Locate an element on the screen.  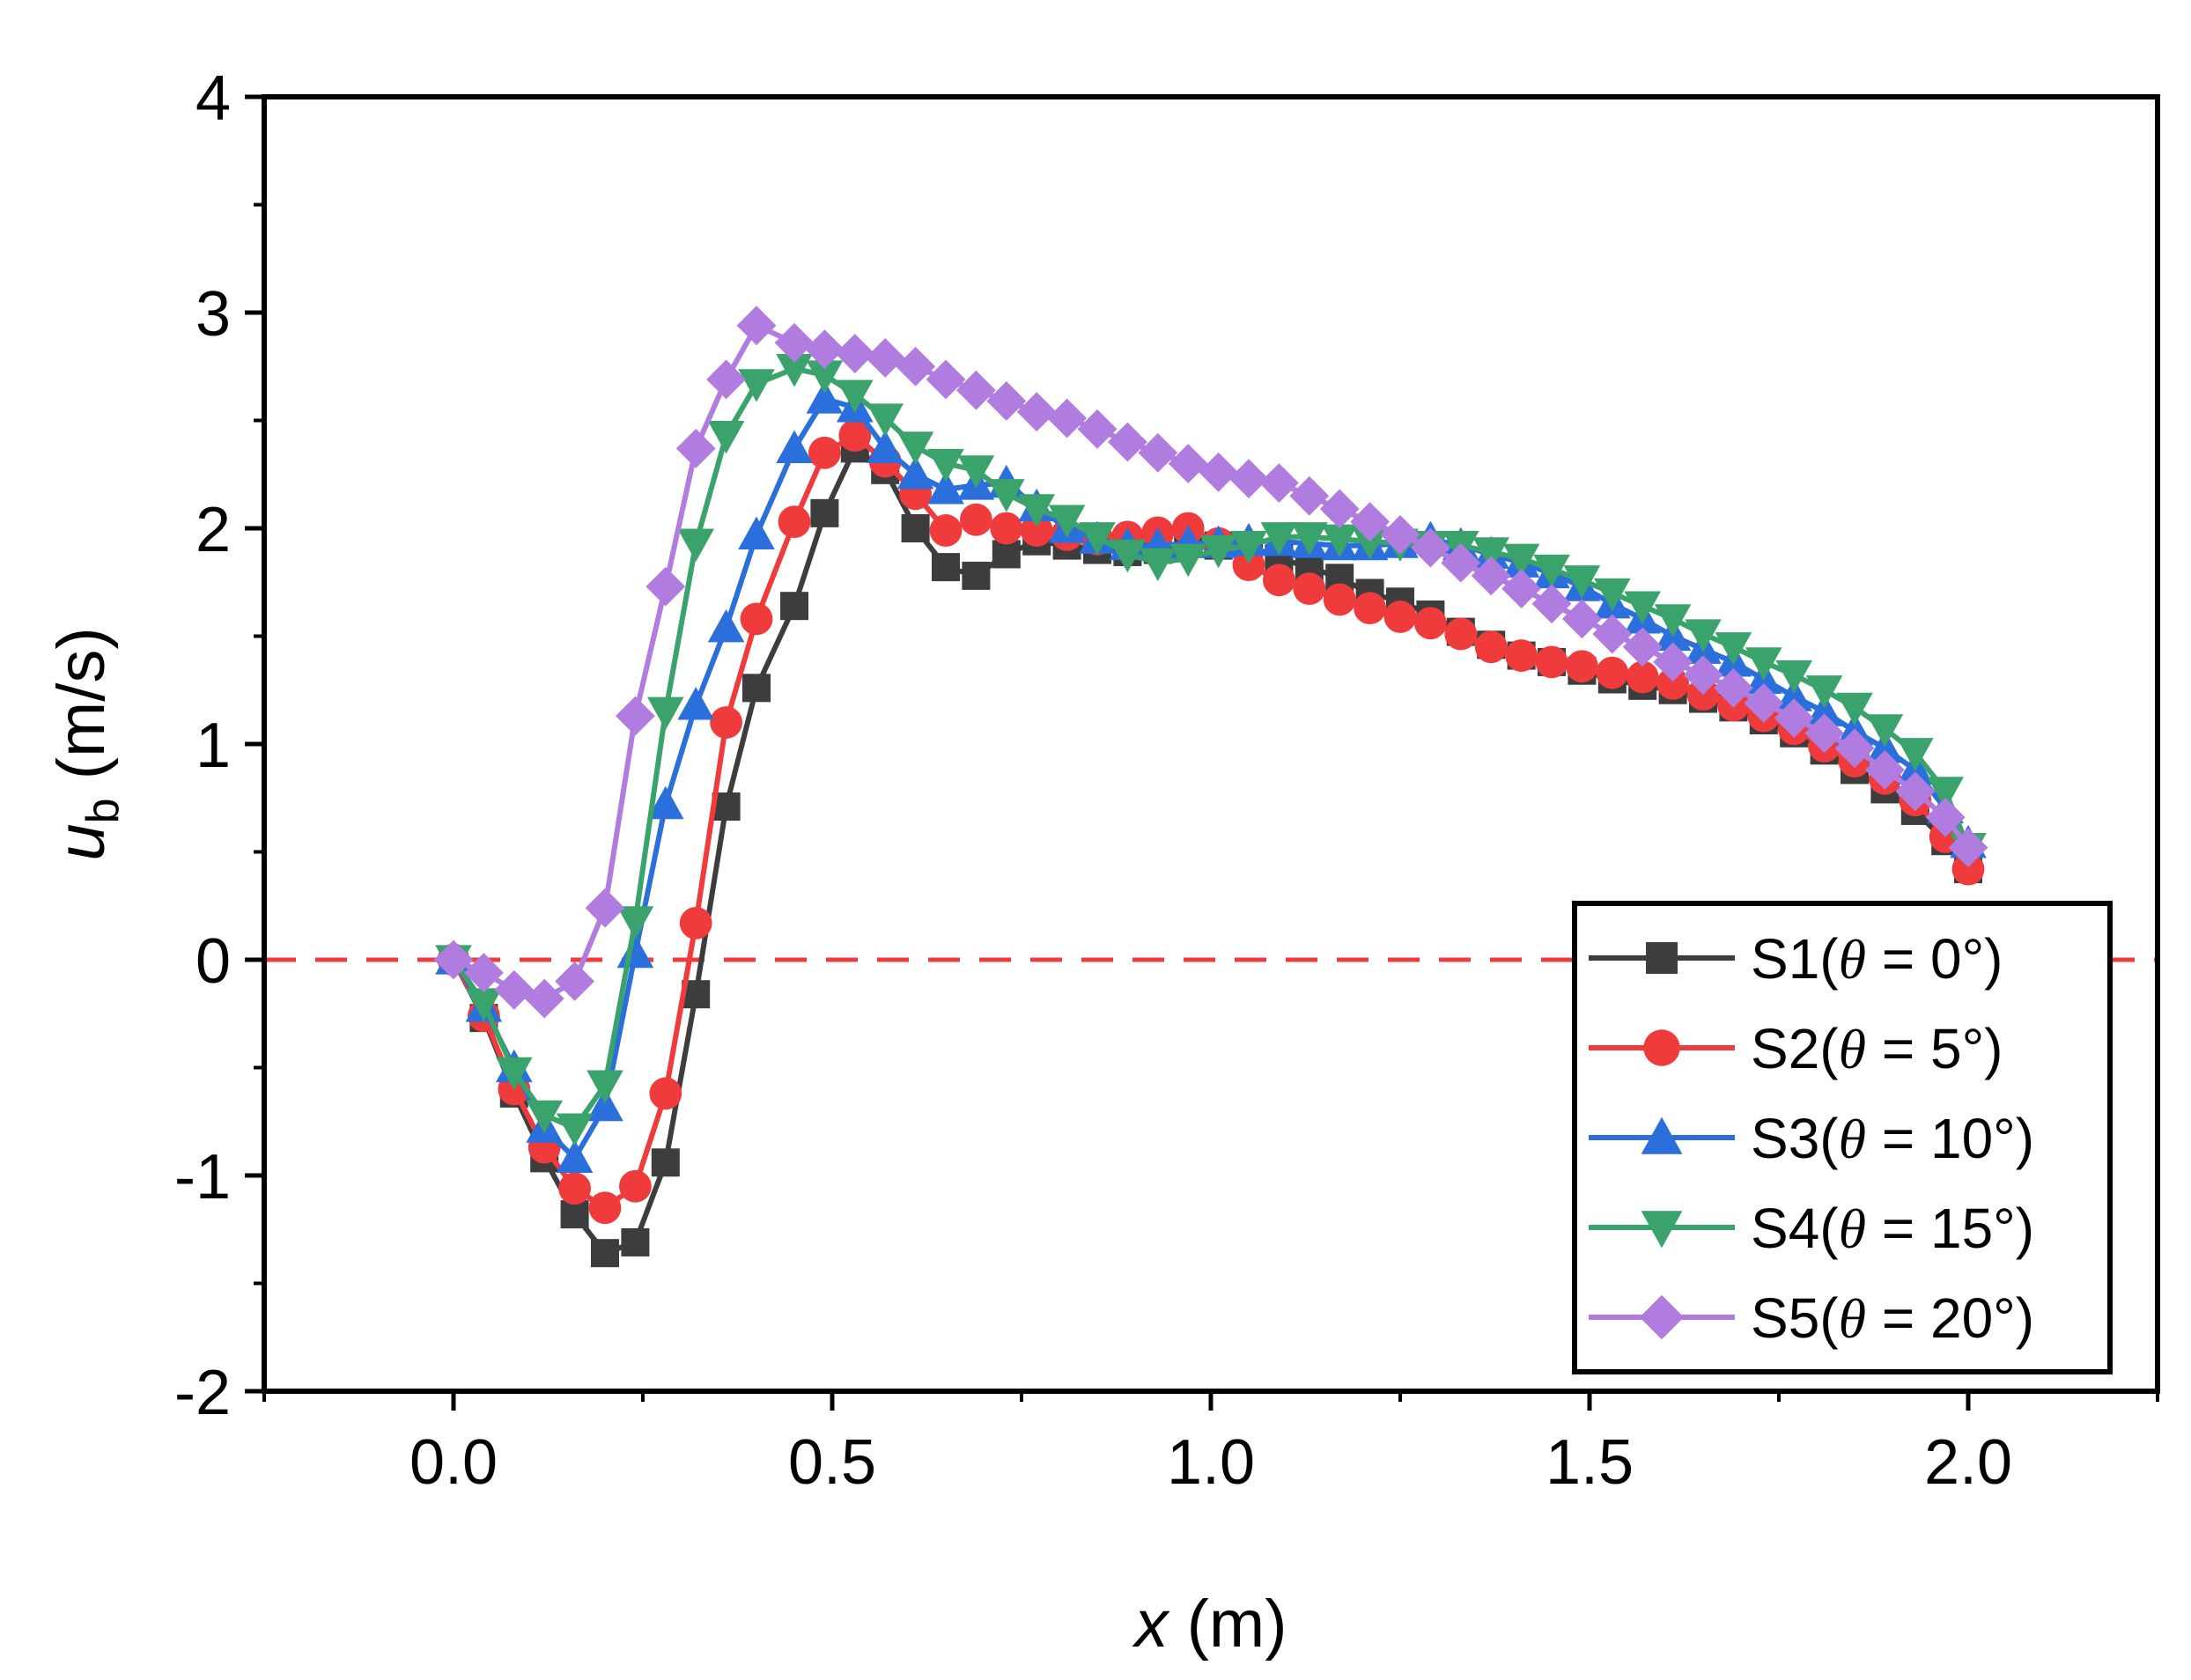
legend-label: S2(θ = 5°) is located at coordinates (1877, 1048).